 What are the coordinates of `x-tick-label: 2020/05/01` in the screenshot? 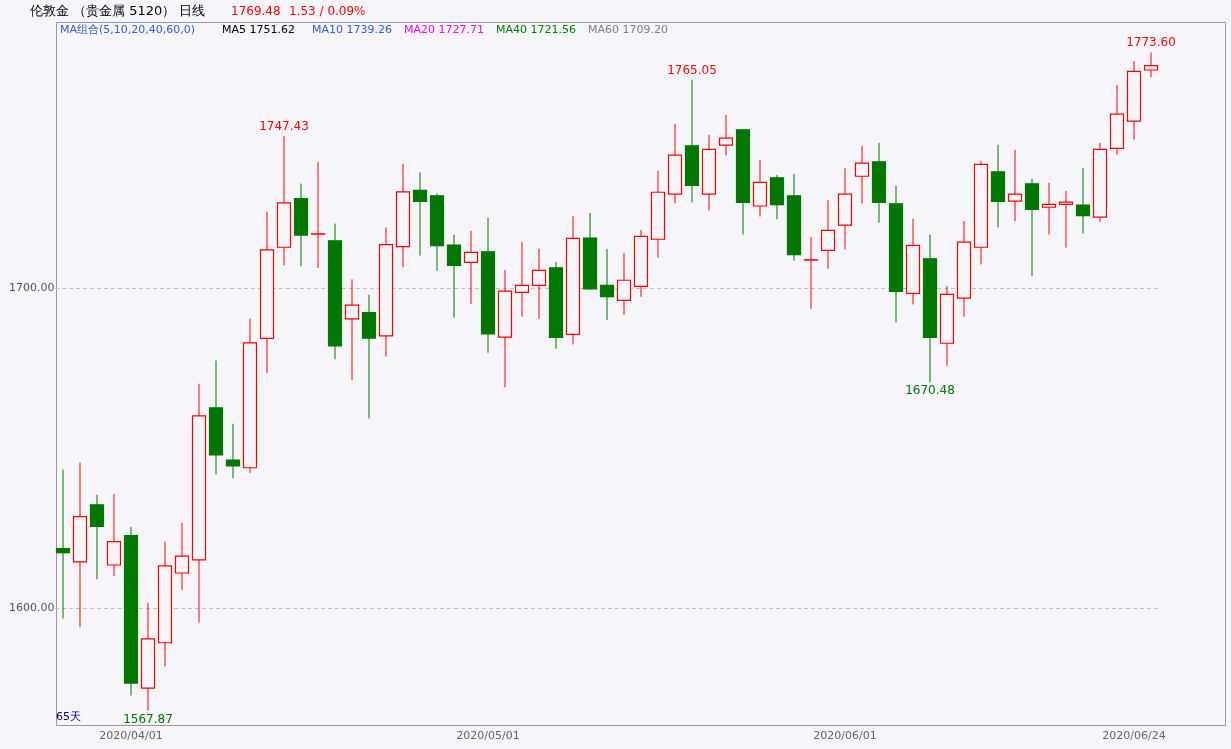 It's located at (488, 735).